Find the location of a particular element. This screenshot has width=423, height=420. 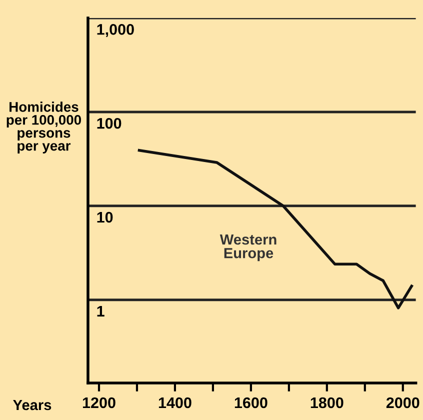

y-tick-label: 1,000 is located at coordinates (115, 31).